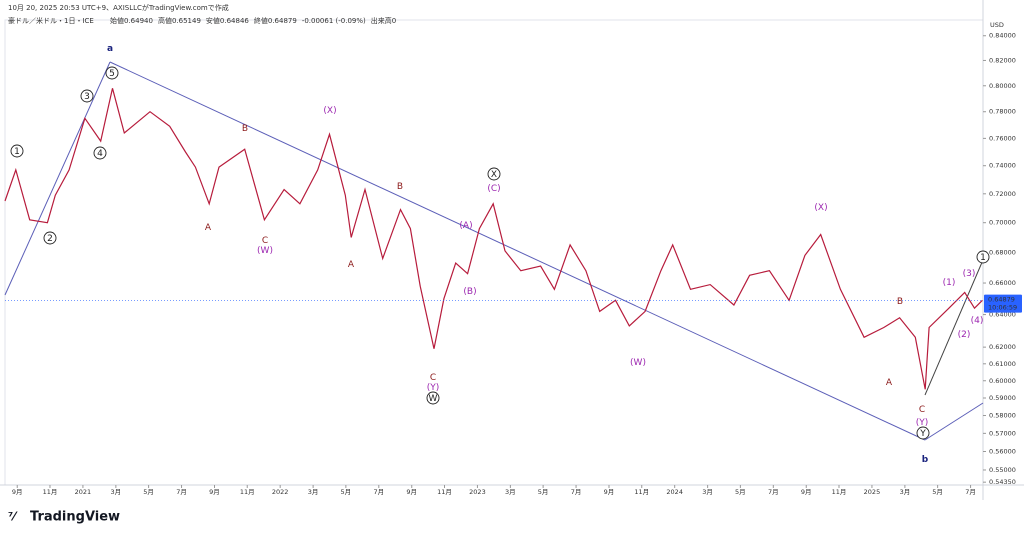 Image resolution: width=1024 pixels, height=534 pixels. What do you see at coordinates (493, 189) in the screenshot?
I see `wave-label: (C)` at bounding box center [493, 189].